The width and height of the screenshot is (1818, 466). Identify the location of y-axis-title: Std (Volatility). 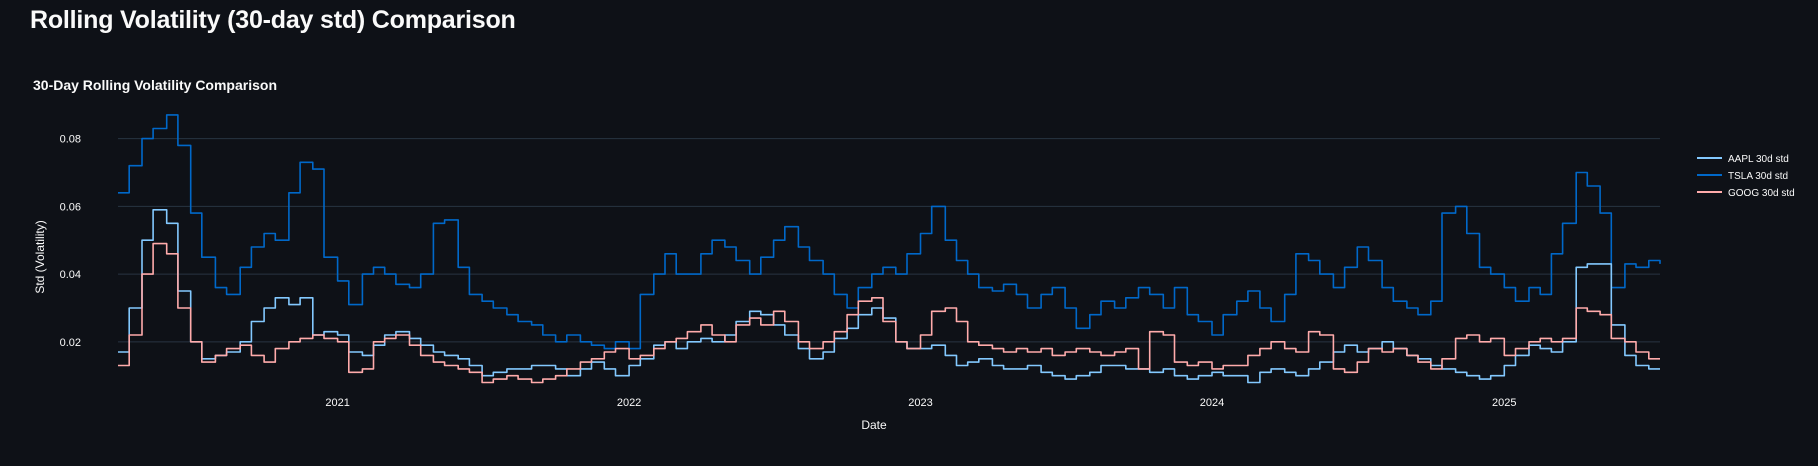
(40, 256).